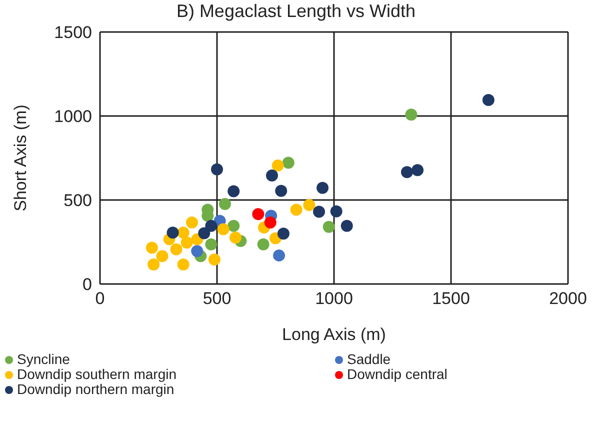  I want to click on x-tick-label: 2000, so click(568, 298).